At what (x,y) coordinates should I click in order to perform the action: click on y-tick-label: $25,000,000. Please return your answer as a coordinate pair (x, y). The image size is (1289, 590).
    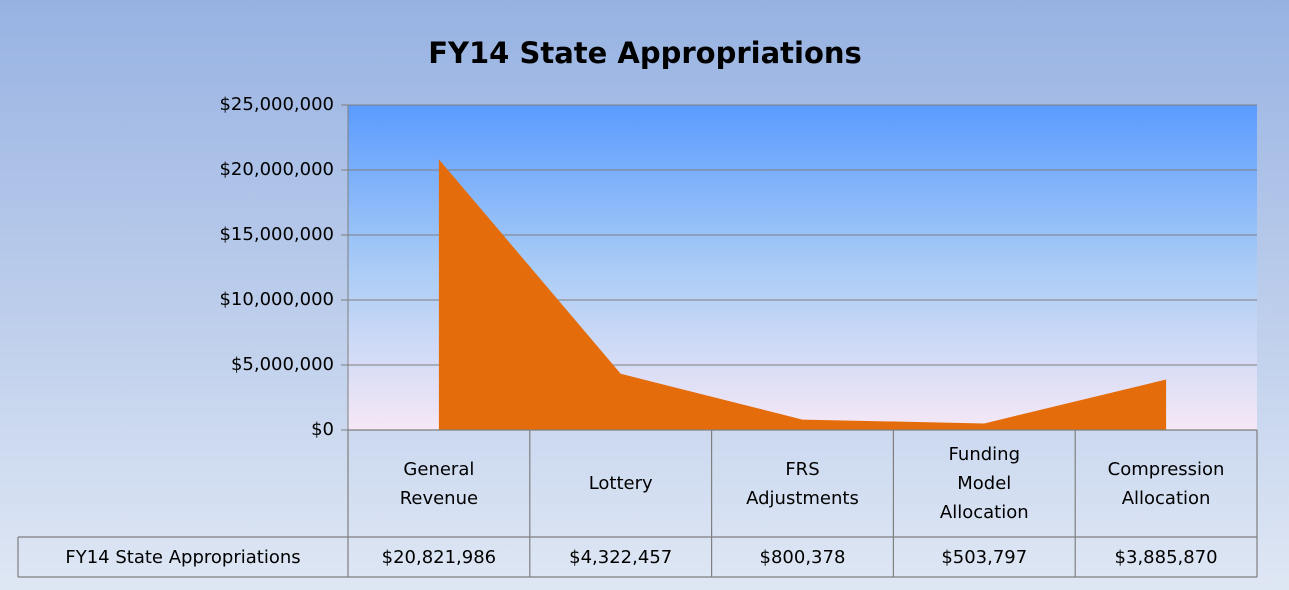
    Looking at the image, I should click on (276, 104).